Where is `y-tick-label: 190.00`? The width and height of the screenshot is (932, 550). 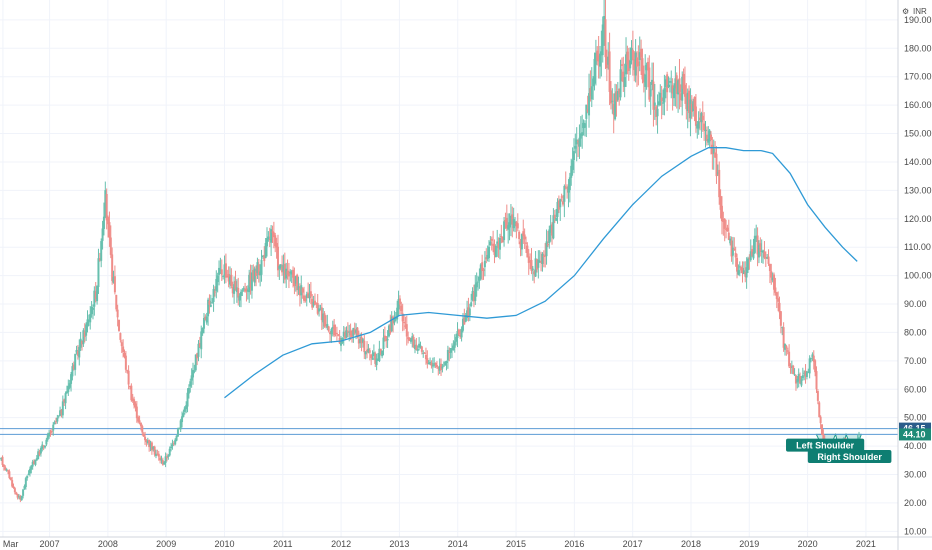
y-tick-label: 190.00 is located at coordinates (918, 20).